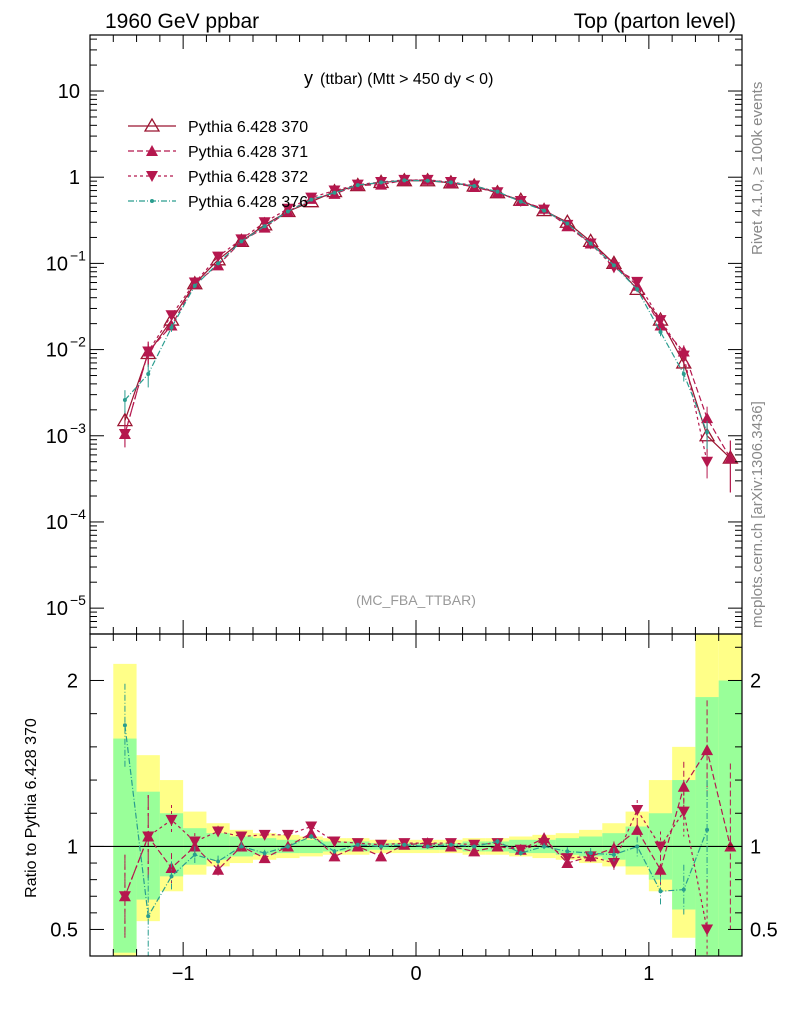 This screenshot has height=1024, width=786. Describe the element at coordinates (182, 21) in the screenshot. I see `energy-label: 1960 GeV ppbar` at that location.